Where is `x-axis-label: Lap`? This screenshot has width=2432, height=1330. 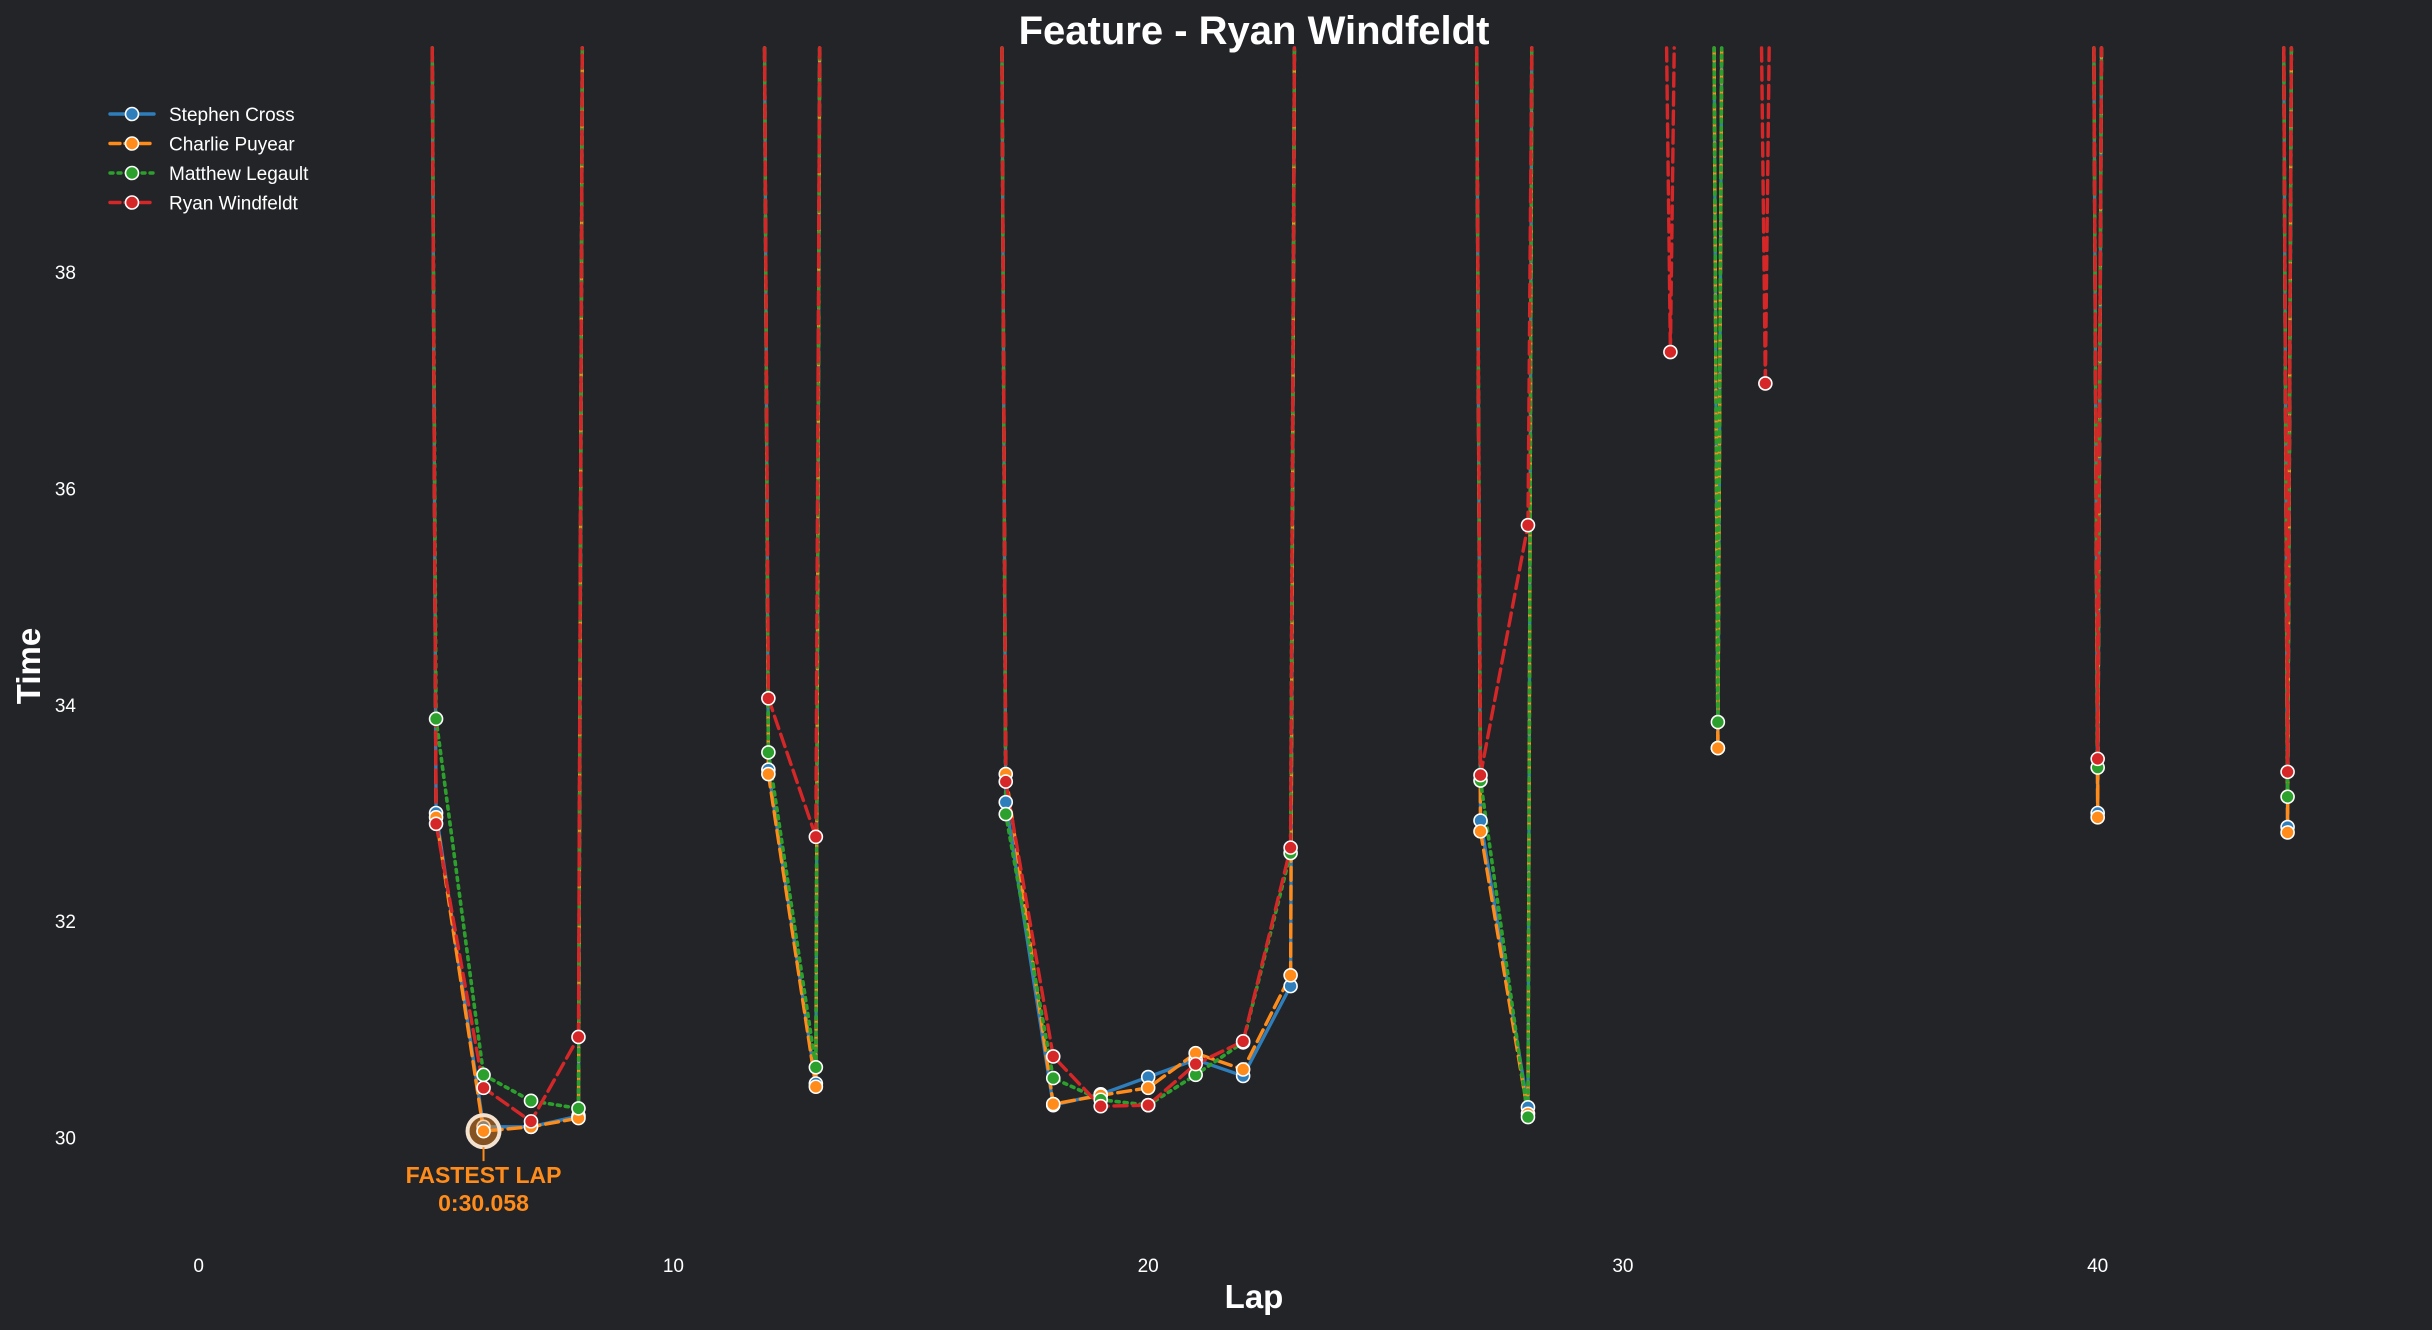
x-axis-label: Lap is located at coordinates (1254, 1296).